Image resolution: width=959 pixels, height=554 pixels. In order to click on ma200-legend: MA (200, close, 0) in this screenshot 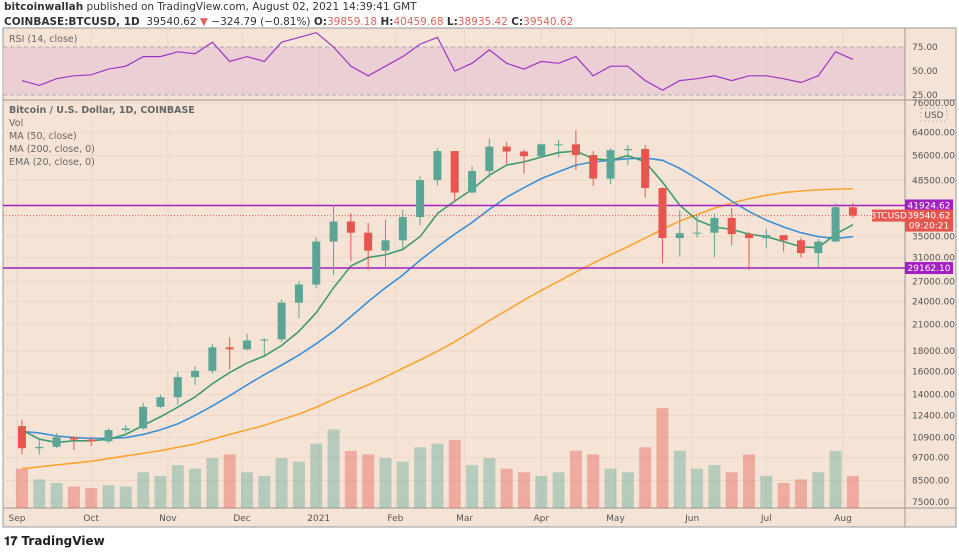, I will do `click(52, 149)`.